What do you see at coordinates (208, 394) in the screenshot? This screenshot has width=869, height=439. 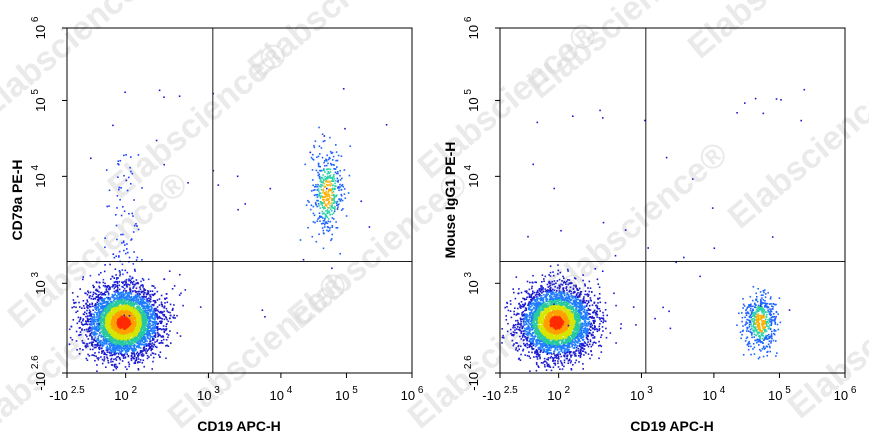 I see `x-tick-label: 10 3` at bounding box center [208, 394].